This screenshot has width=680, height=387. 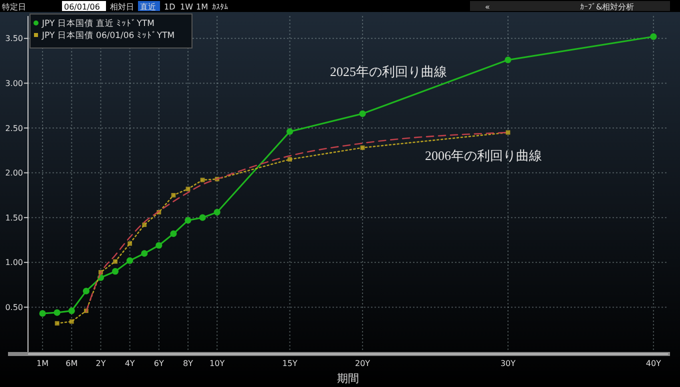 I want to click on y-tick-label: 2.00, so click(x=14, y=173).